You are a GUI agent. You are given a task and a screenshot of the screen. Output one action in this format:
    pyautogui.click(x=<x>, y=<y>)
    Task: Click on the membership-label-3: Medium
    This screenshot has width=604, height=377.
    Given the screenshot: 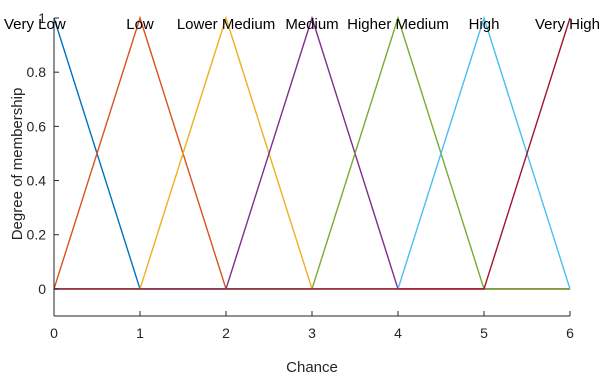 What is the action you would take?
    pyautogui.click(x=311, y=24)
    